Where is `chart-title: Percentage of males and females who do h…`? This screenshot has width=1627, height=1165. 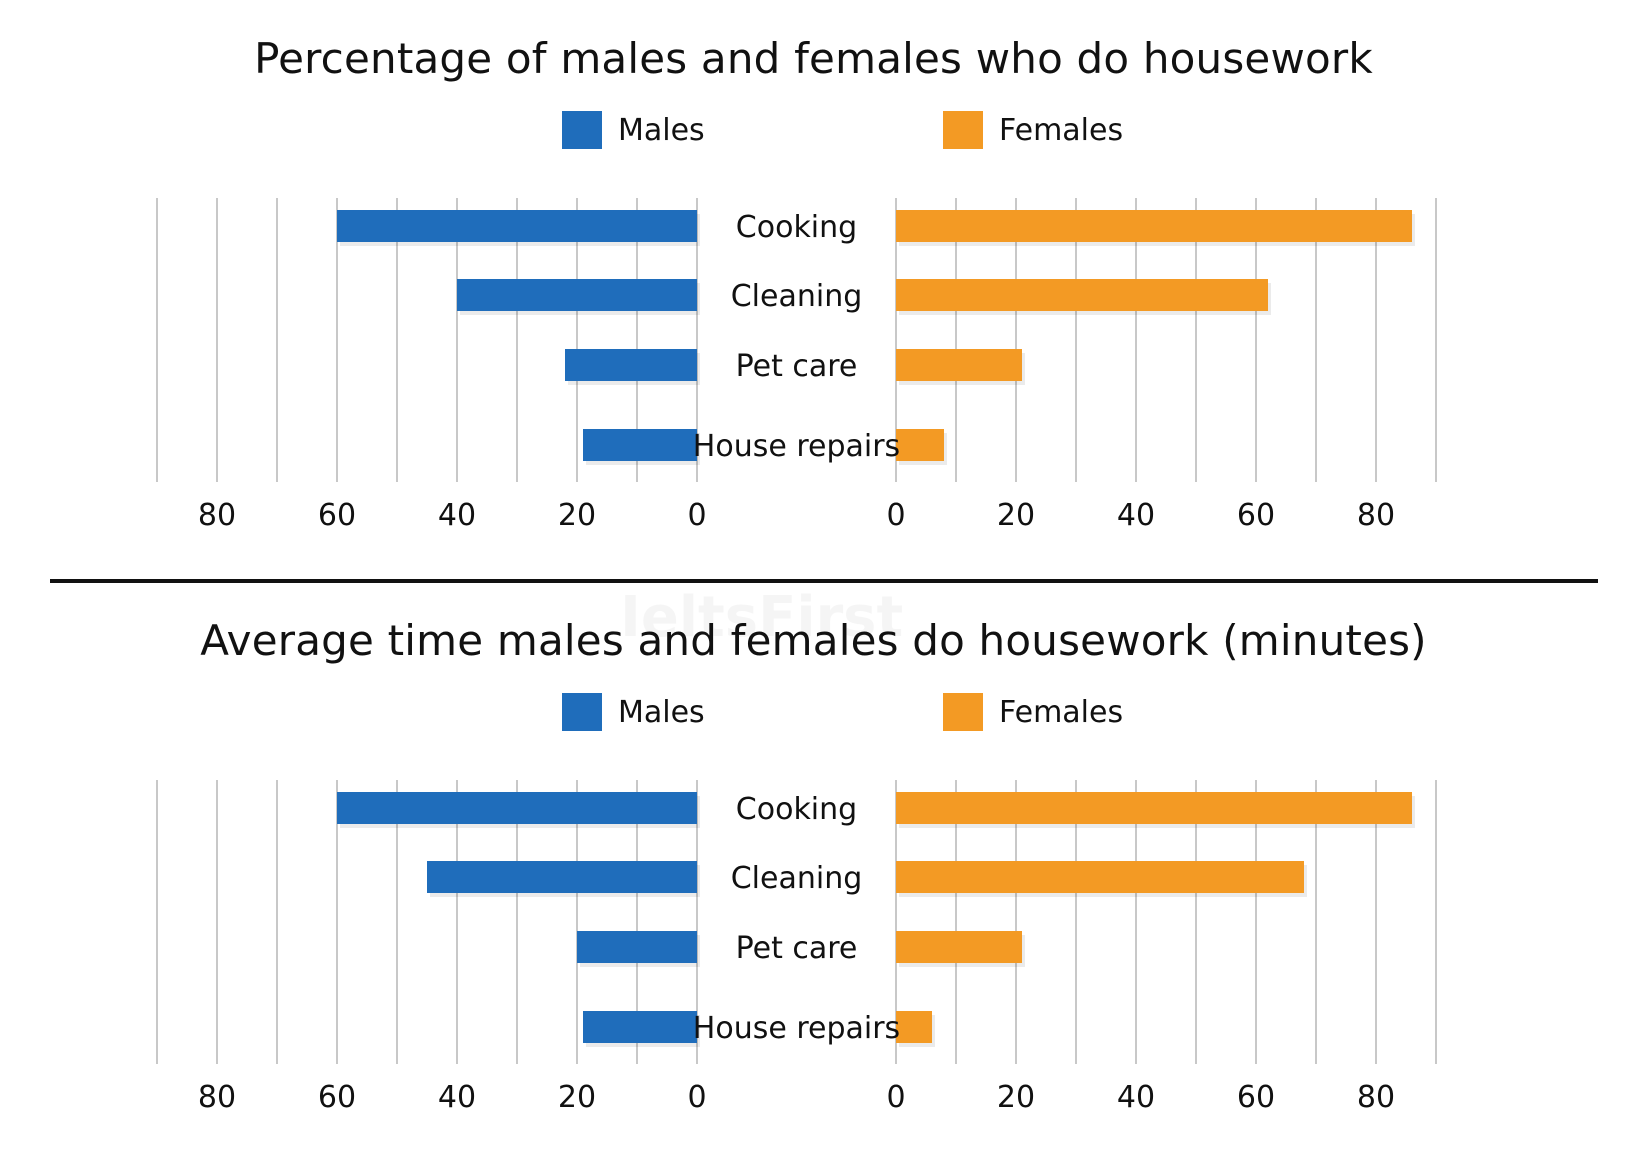
chart-title: Percentage of males and females who do h… is located at coordinates (813, 58).